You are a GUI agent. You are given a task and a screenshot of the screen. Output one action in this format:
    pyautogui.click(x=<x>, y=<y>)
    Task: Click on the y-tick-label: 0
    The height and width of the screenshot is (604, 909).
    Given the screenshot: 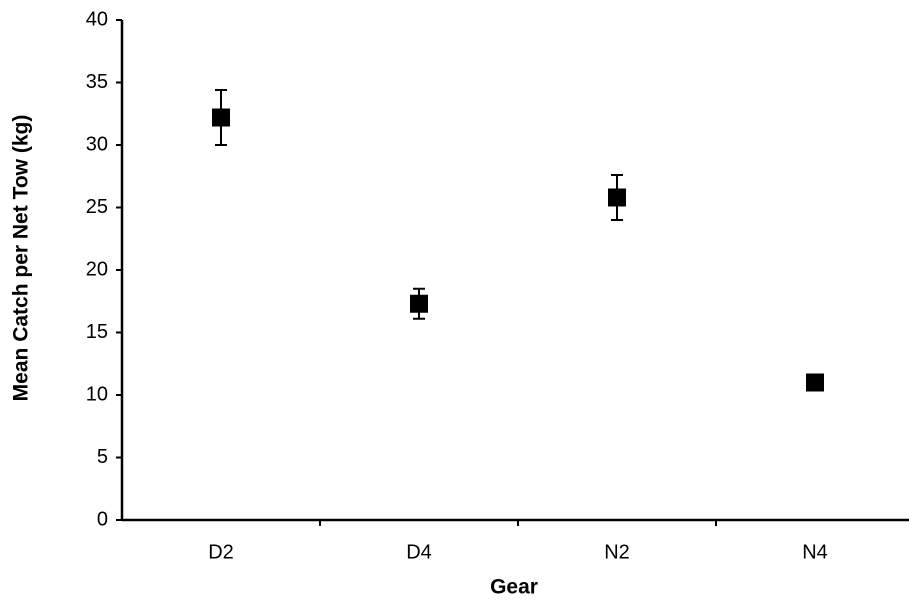 What is the action you would take?
    pyautogui.click(x=102, y=519)
    